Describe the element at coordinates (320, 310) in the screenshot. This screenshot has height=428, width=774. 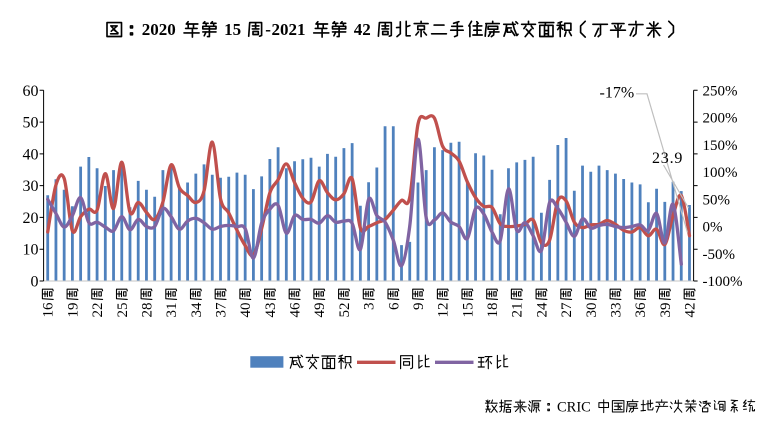
I see `svg-text: 49` at that location.